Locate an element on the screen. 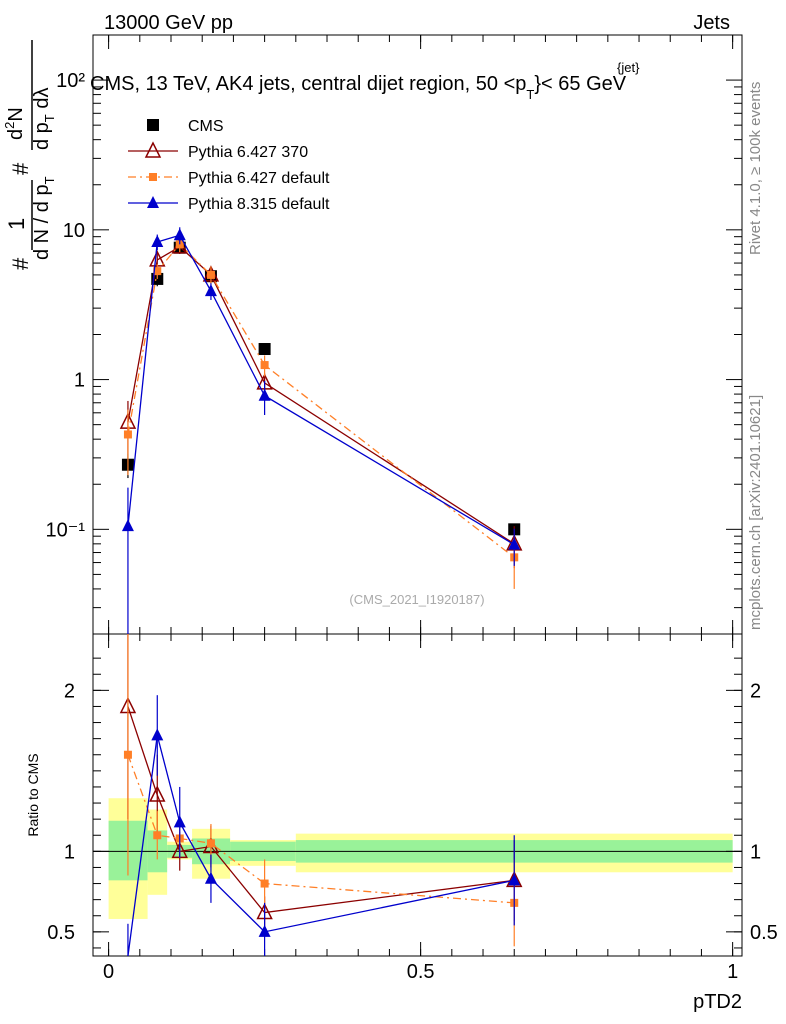  y-label-one: 1 is located at coordinates (16, 224).